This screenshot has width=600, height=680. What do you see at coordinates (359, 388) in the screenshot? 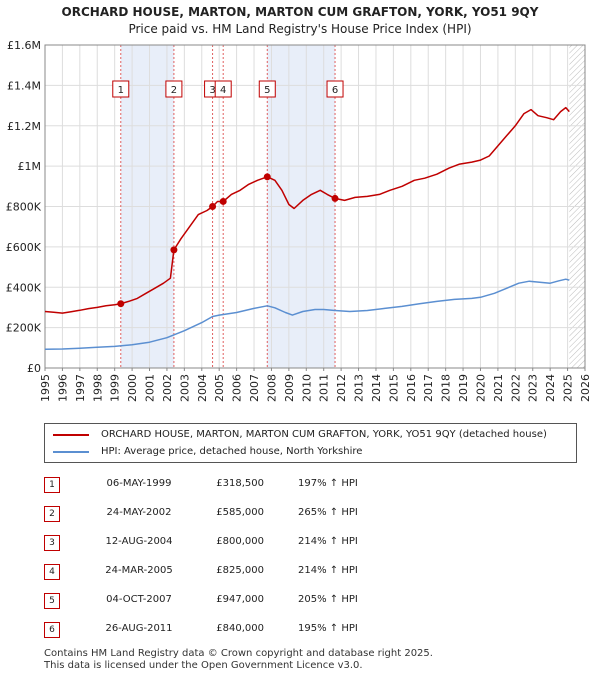
I see `x-tick-label: 2013` at bounding box center [359, 388].